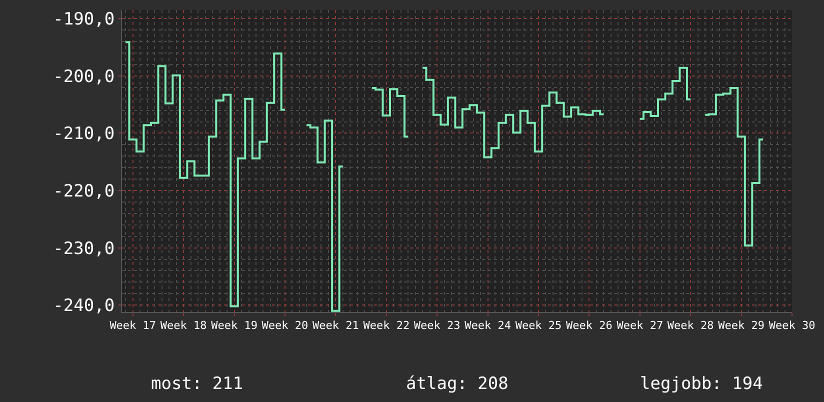 This screenshot has height=402, width=824. What do you see at coordinates (133, 325) in the screenshot?
I see `x-tick-label: Week 17` at bounding box center [133, 325].